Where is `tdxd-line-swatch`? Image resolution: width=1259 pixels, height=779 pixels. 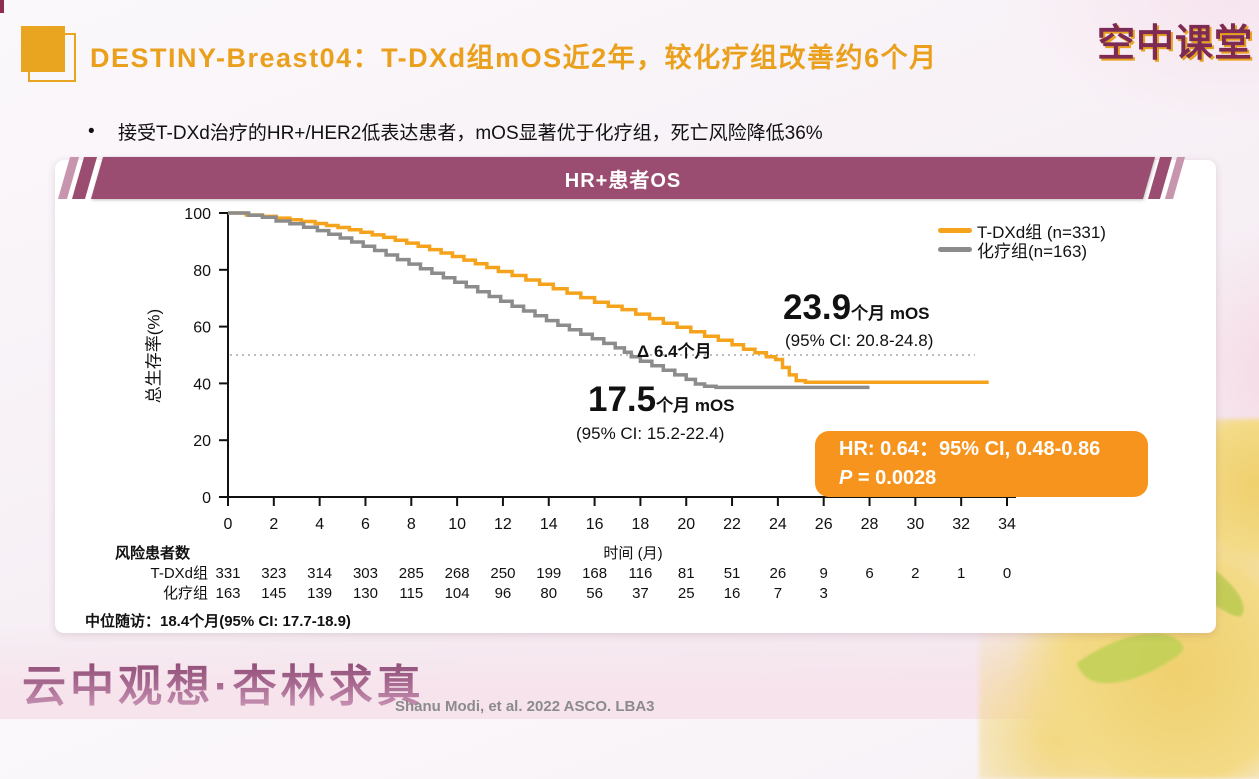 tdxd-line-swatch is located at coordinates (955, 230).